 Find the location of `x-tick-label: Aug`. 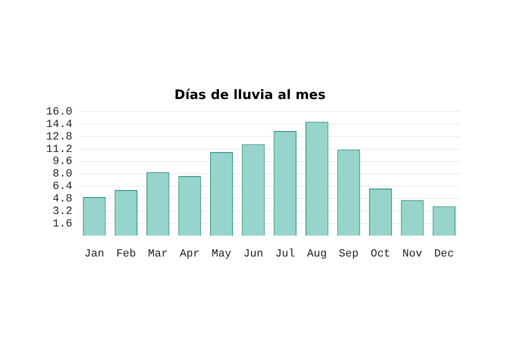

x-tick-label: Aug is located at coordinates (316, 254).